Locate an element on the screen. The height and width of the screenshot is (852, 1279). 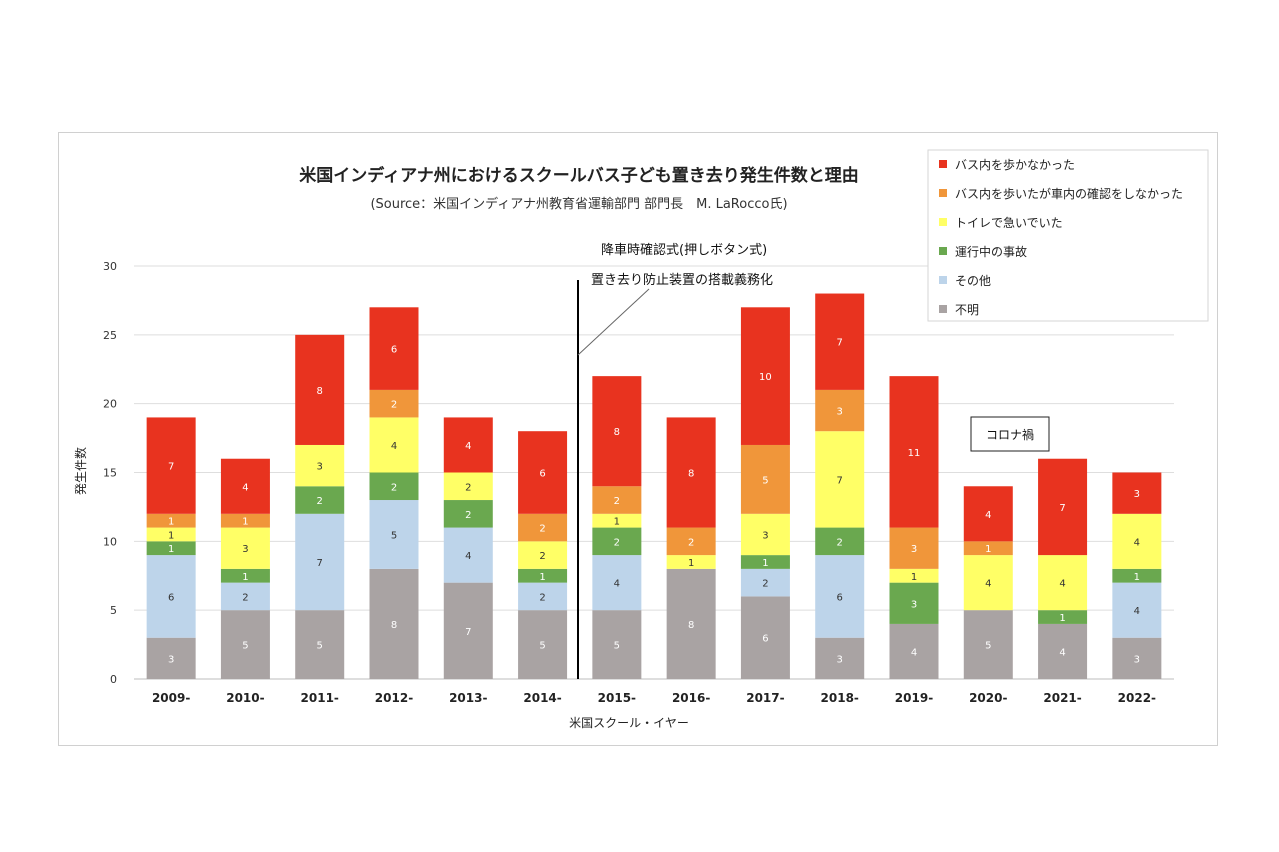
legend-label: 運行中の事故 is located at coordinates (991, 251).